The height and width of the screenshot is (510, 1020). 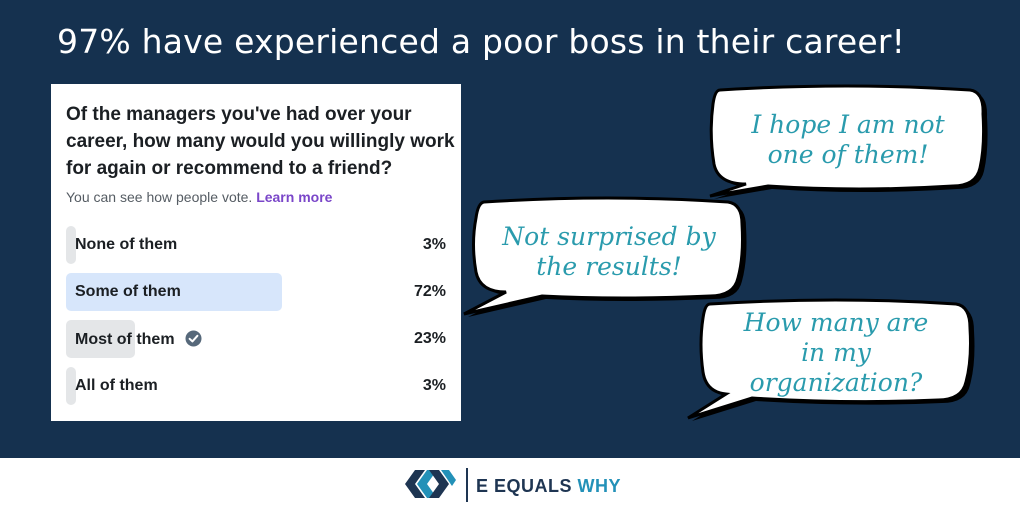 I want to click on speech-bubble-surprised: Not surprised by the results!, so click(x=605, y=256).